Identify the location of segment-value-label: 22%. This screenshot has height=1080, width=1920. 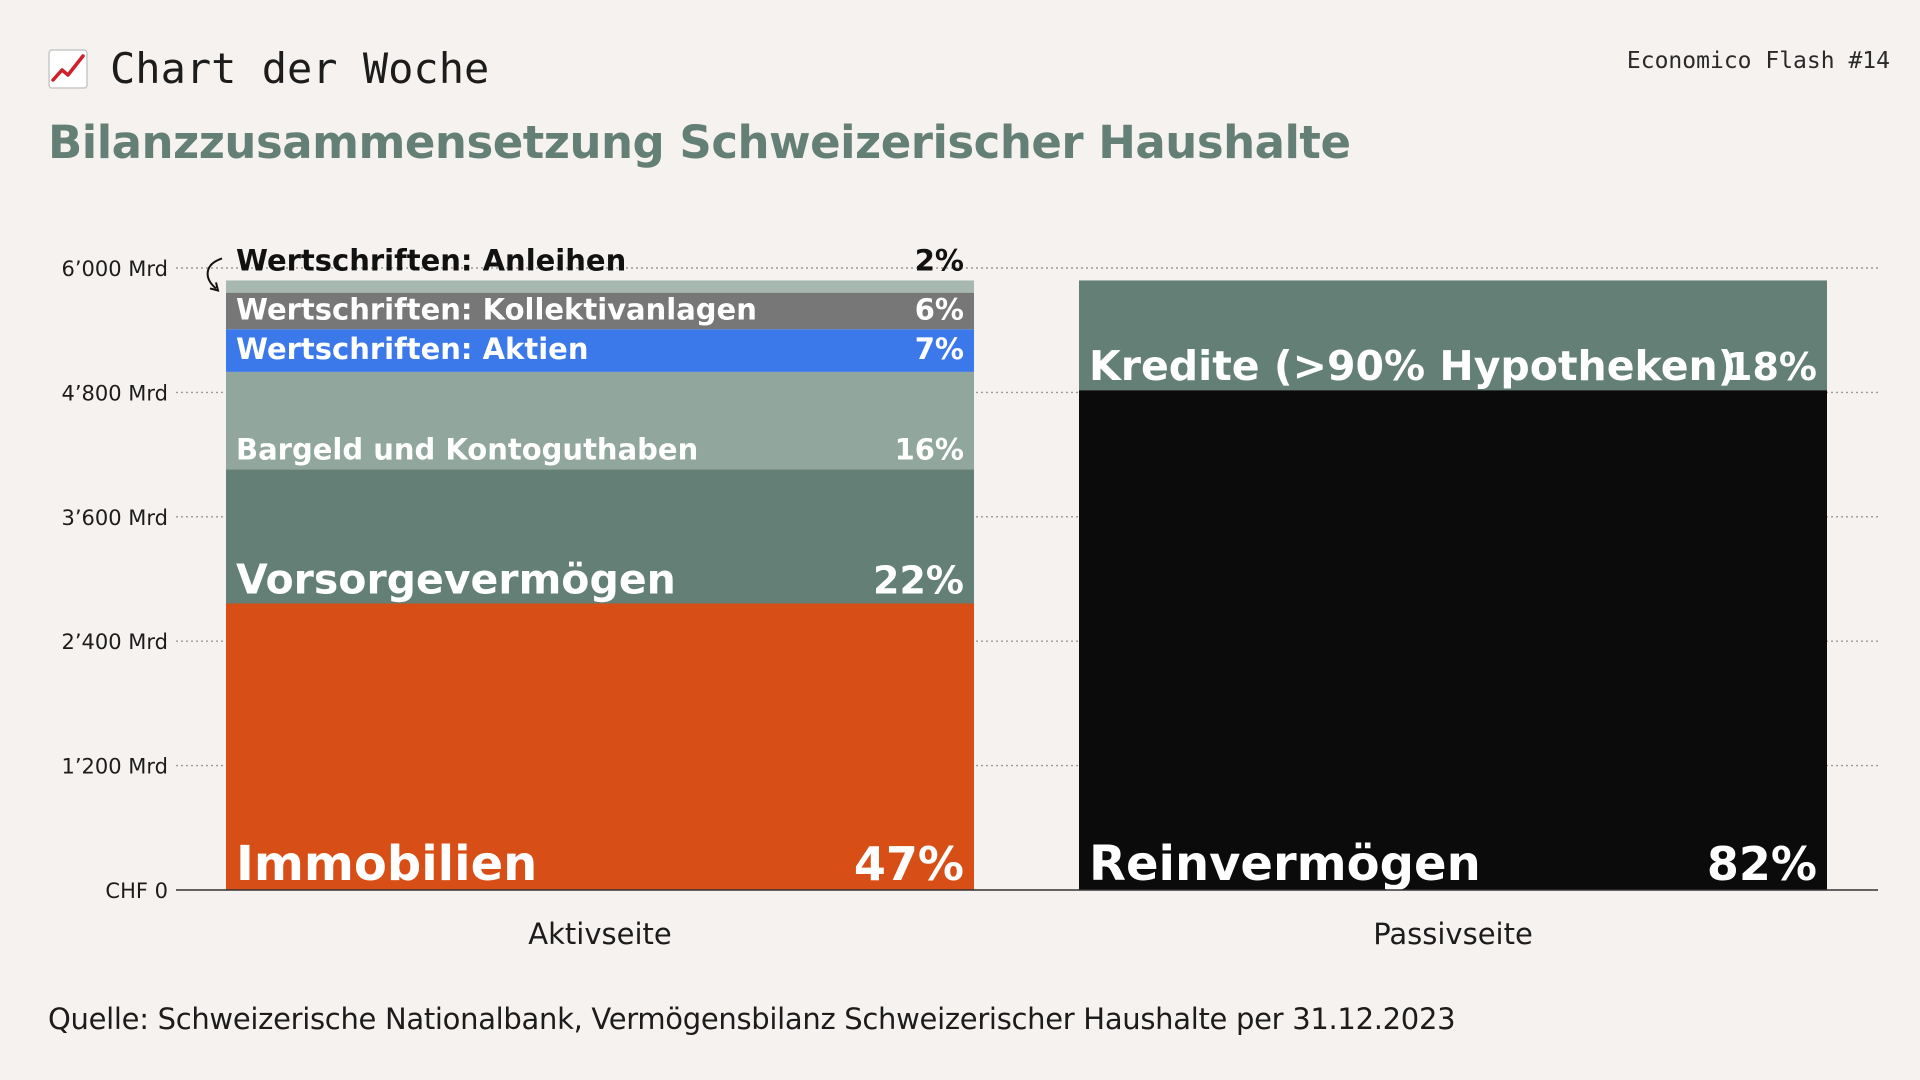
(918, 581).